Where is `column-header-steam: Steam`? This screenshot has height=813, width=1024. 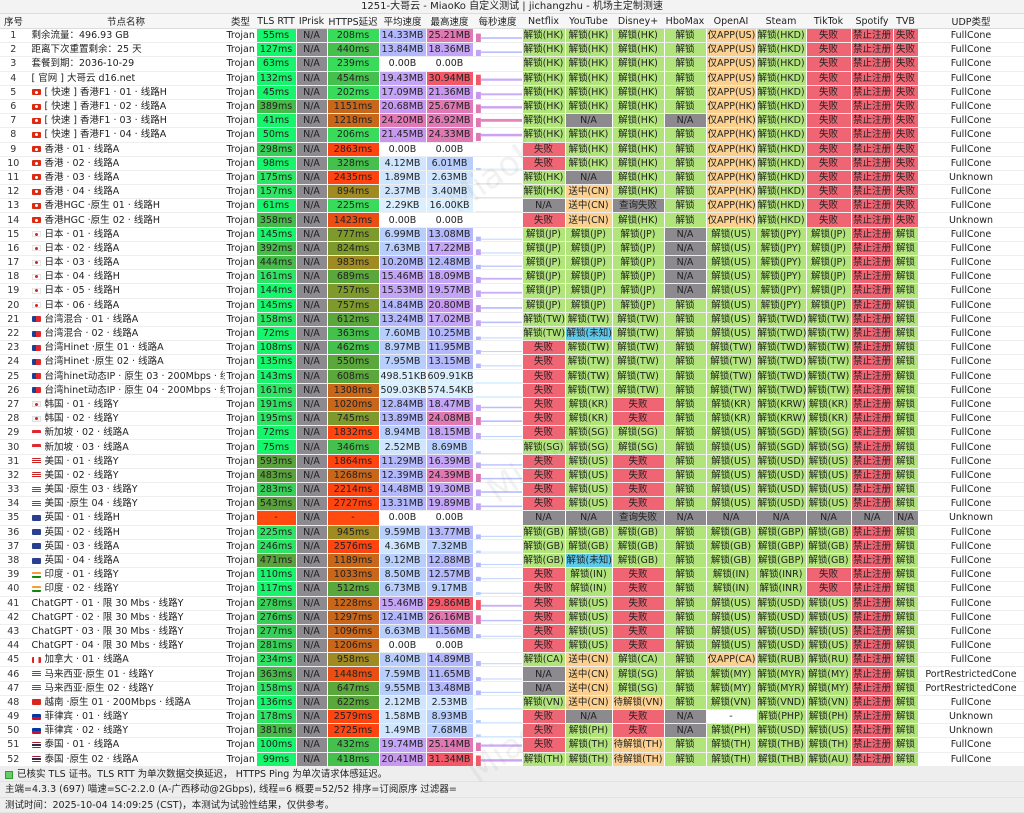
column-header-steam: Steam is located at coordinates (781, 21).